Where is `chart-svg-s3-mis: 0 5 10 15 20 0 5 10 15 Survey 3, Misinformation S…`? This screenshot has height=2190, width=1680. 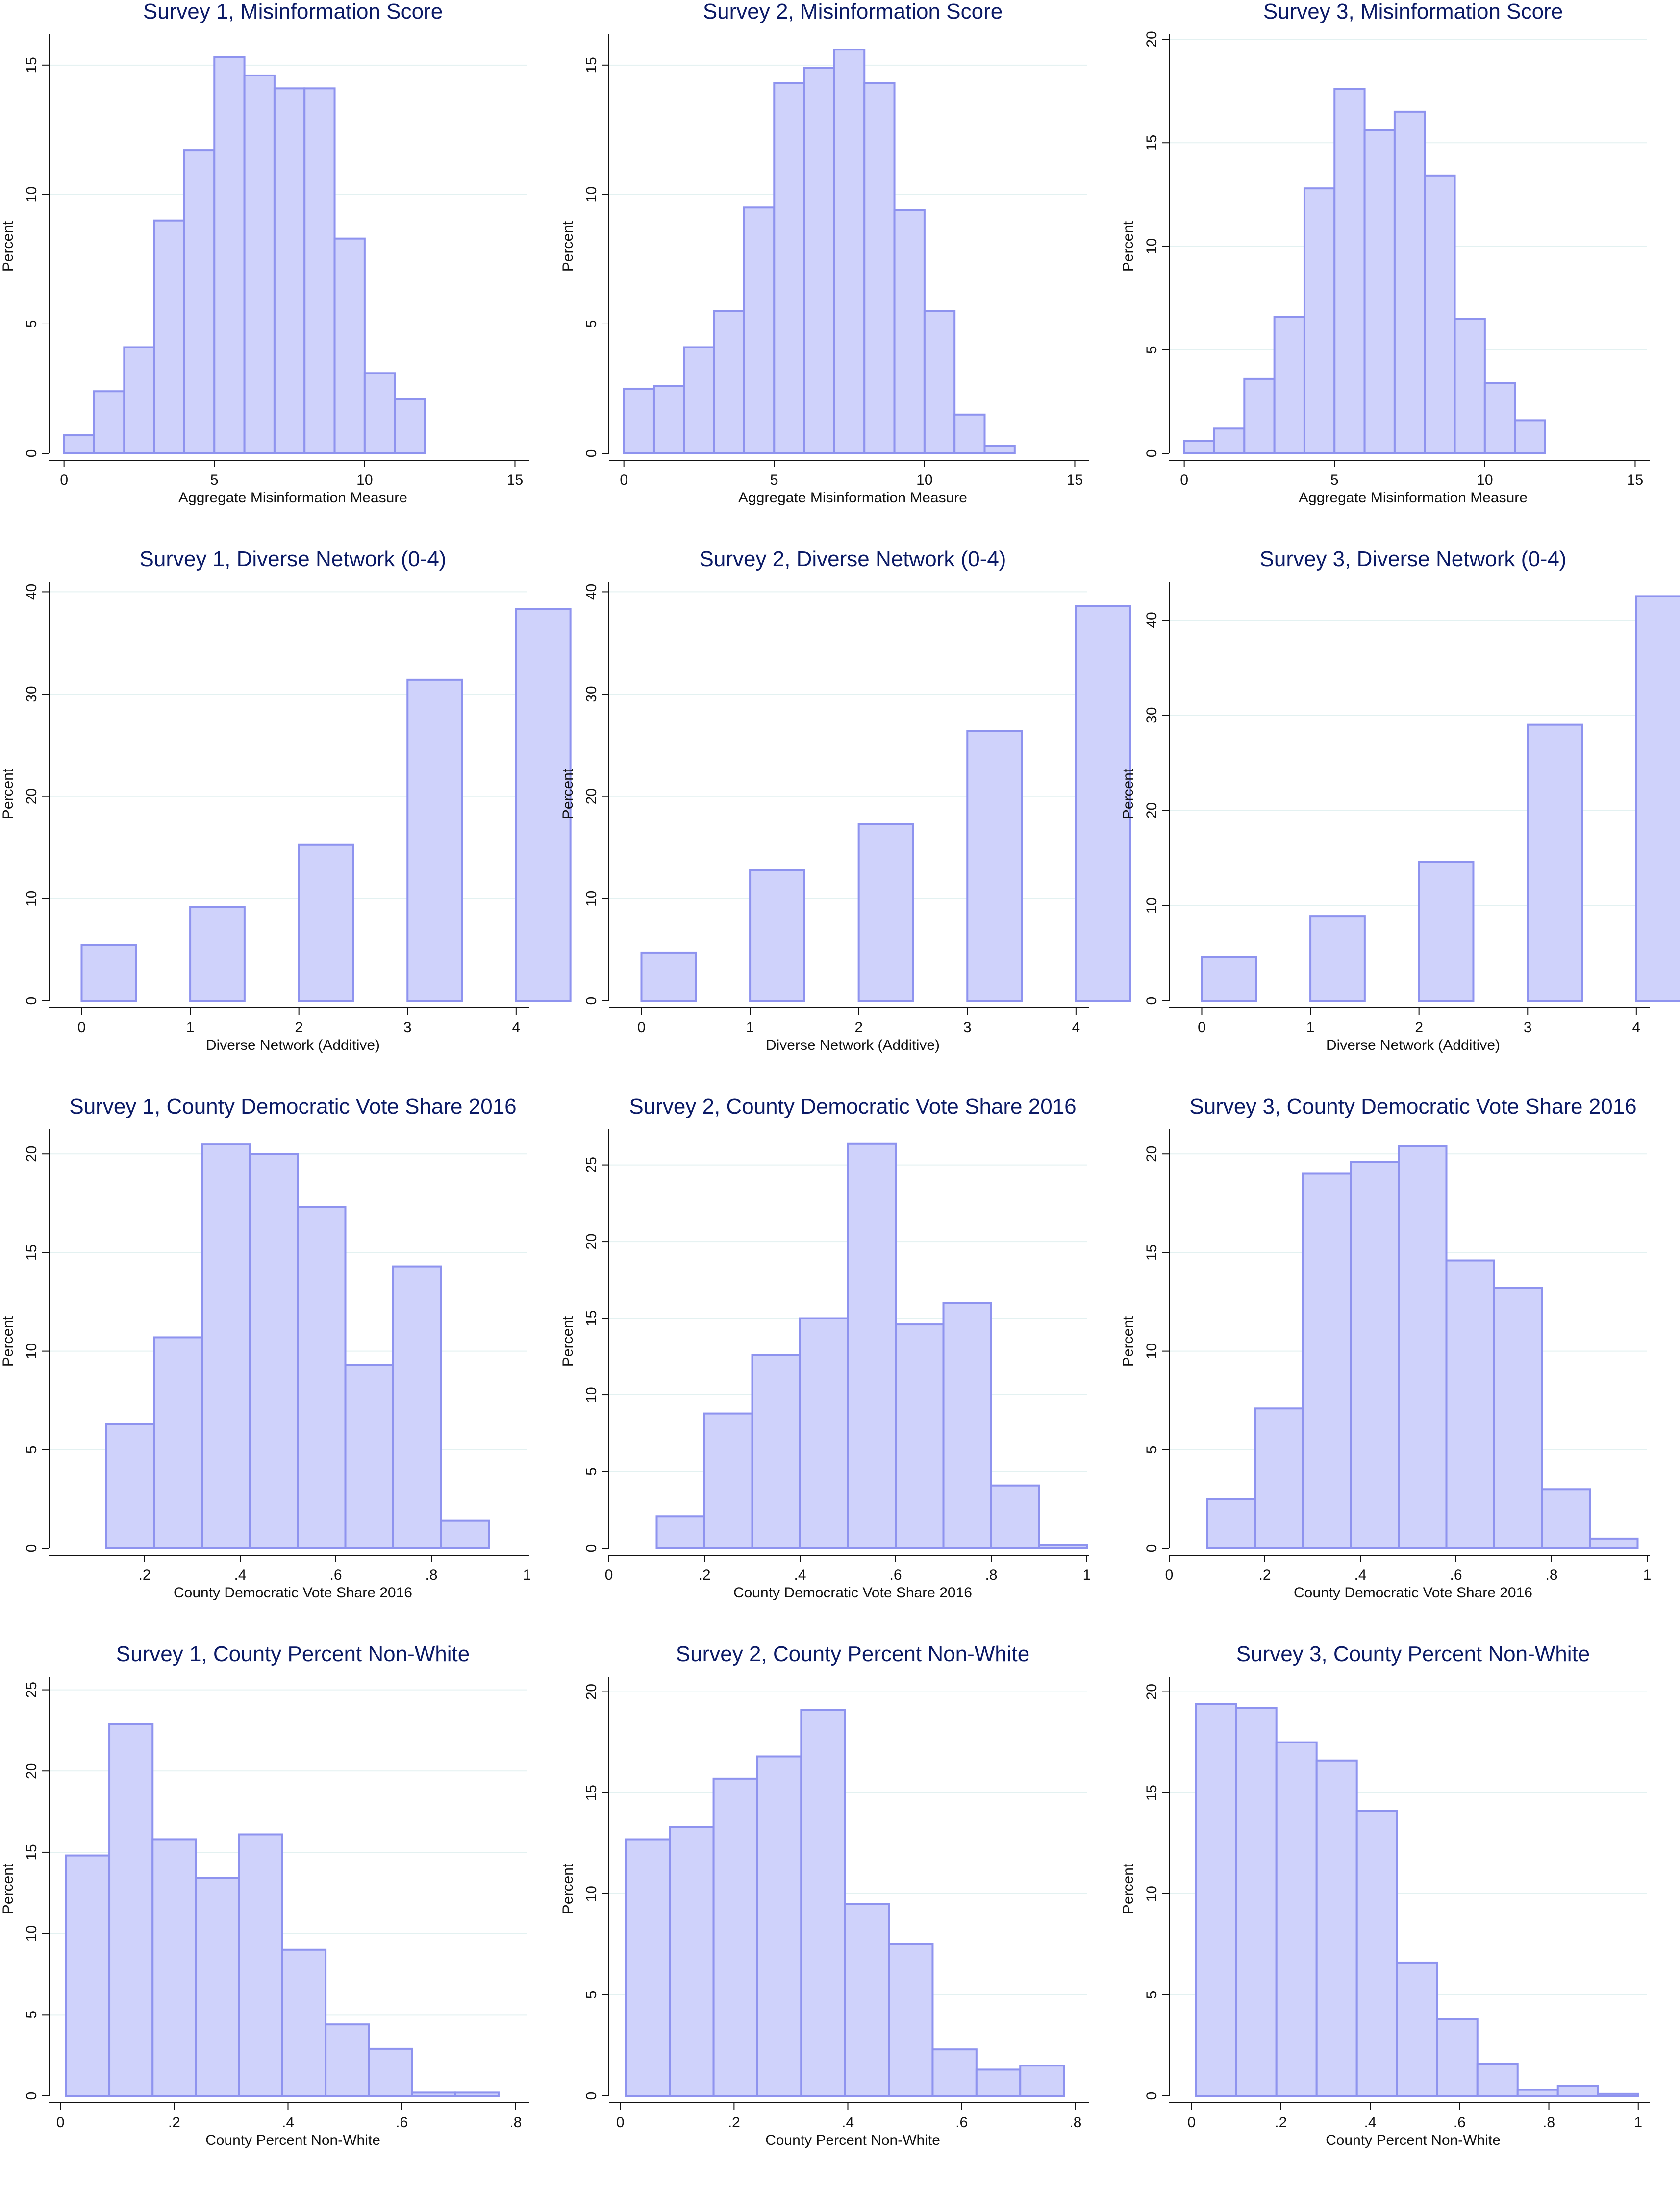 chart-svg-s3-mis: 0 5 10 15 20 0 5 10 15 Survey 3, Misinformation S… is located at coordinates (1385, 253).